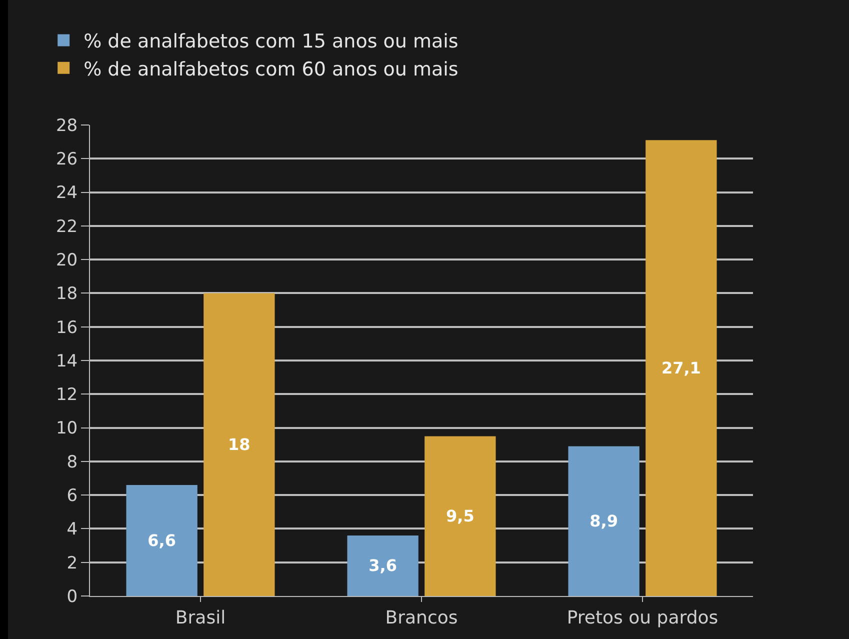  Describe the element at coordinates (72, 530) in the screenshot. I see `y-tick-label: 4` at that location.